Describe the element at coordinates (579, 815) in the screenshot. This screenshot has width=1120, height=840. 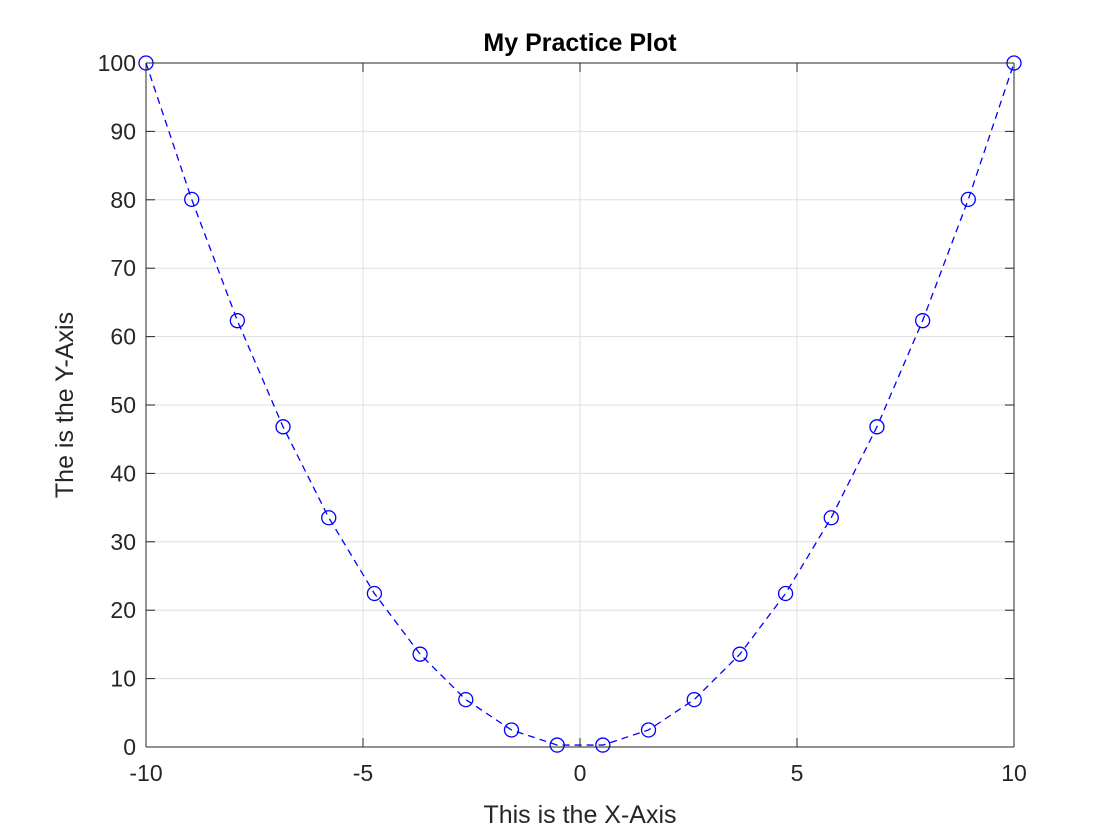
I see `x-axis-label: This is the X-Axis` at that location.